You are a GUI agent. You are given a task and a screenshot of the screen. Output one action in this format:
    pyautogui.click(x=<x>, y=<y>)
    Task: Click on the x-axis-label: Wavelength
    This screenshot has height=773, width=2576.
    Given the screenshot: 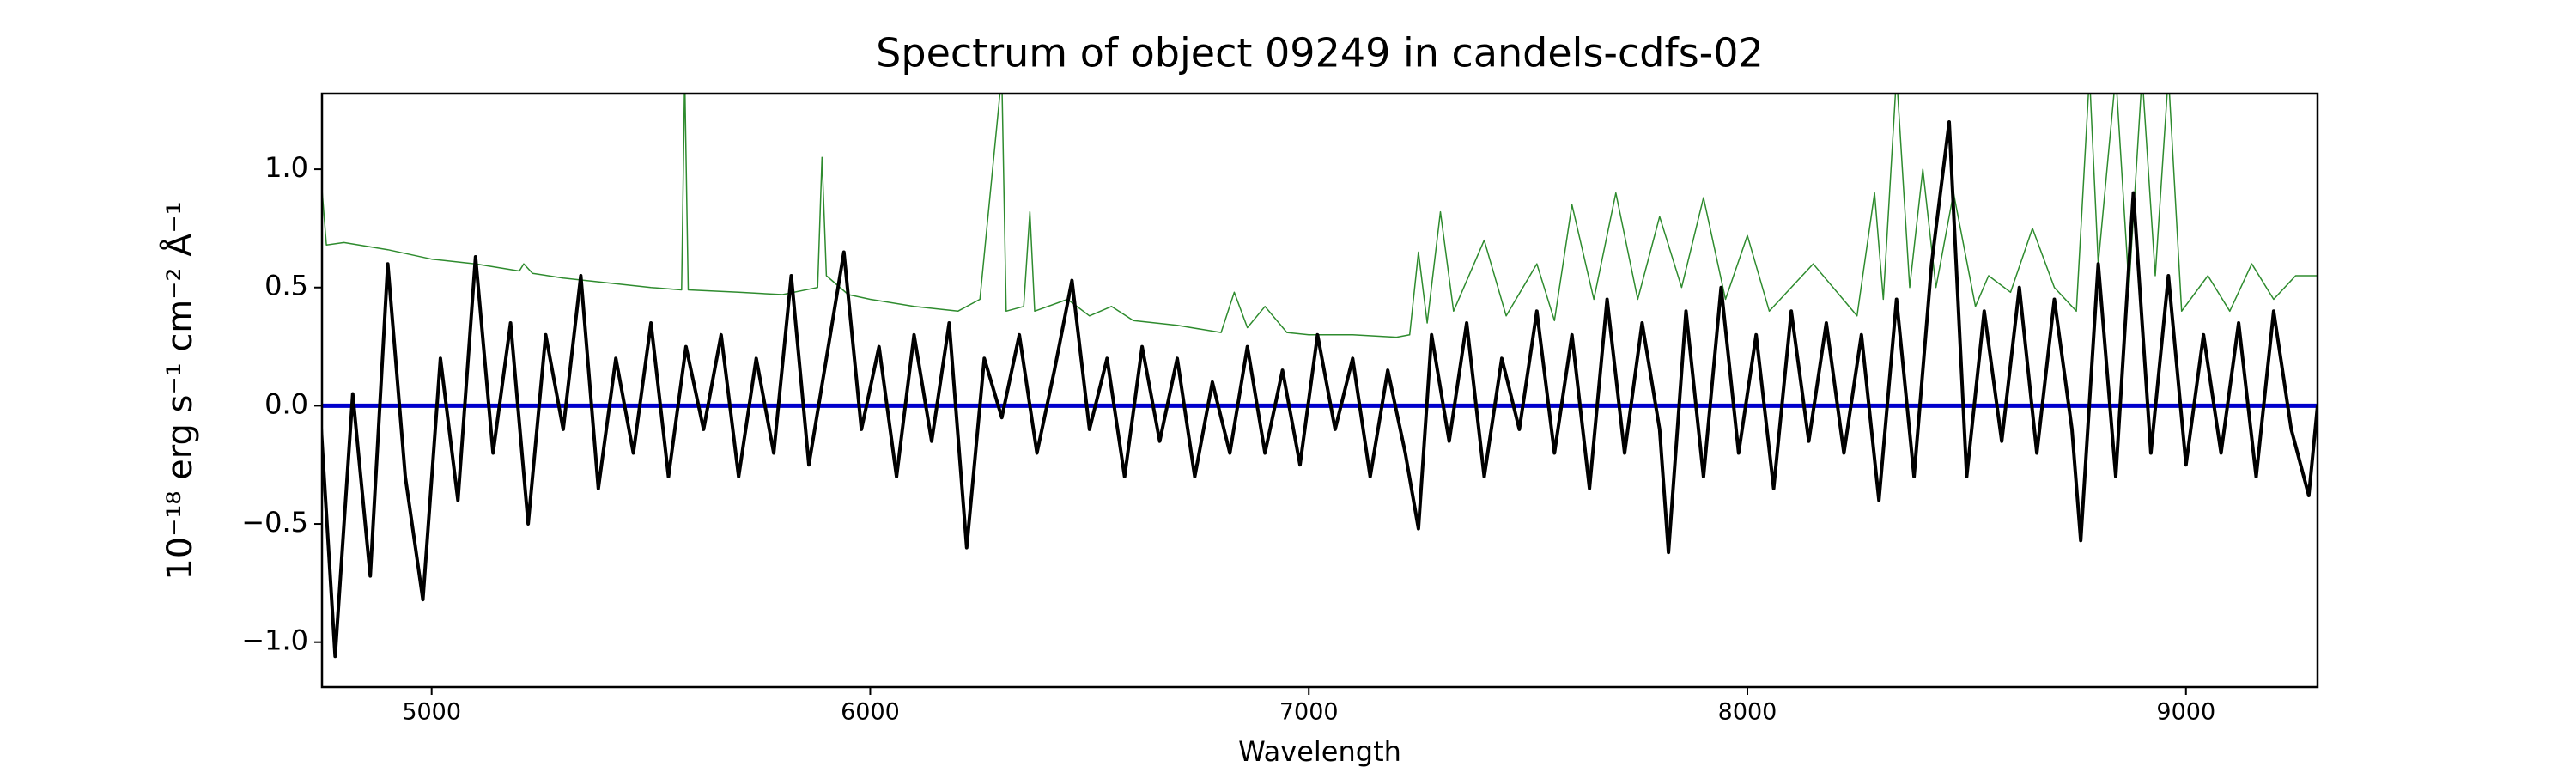 What is the action you would take?
    pyautogui.click(x=1319, y=751)
    